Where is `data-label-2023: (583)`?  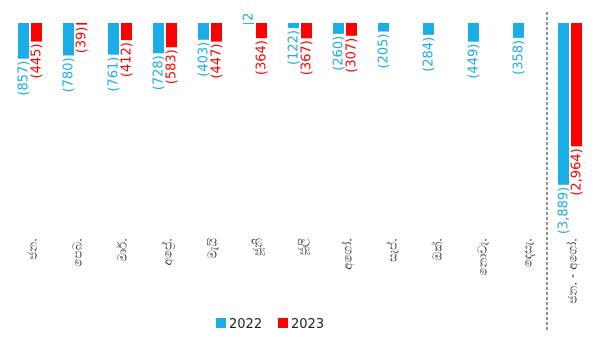 data-label-2023: (583) is located at coordinates (172, 66).